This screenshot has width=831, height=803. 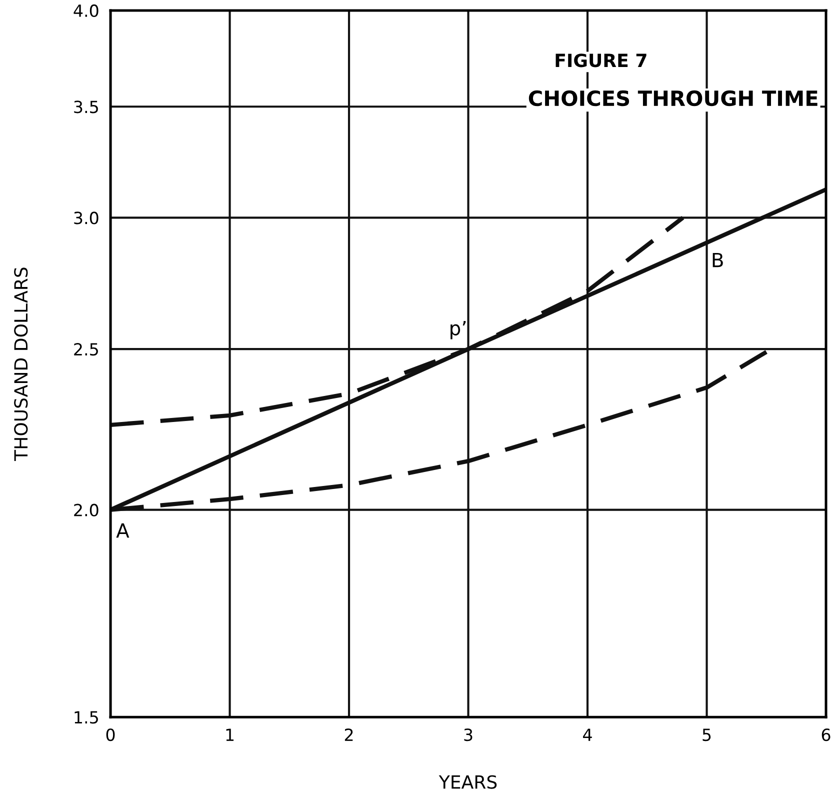 I want to click on y-tick-label: 3.0, so click(x=86, y=218).